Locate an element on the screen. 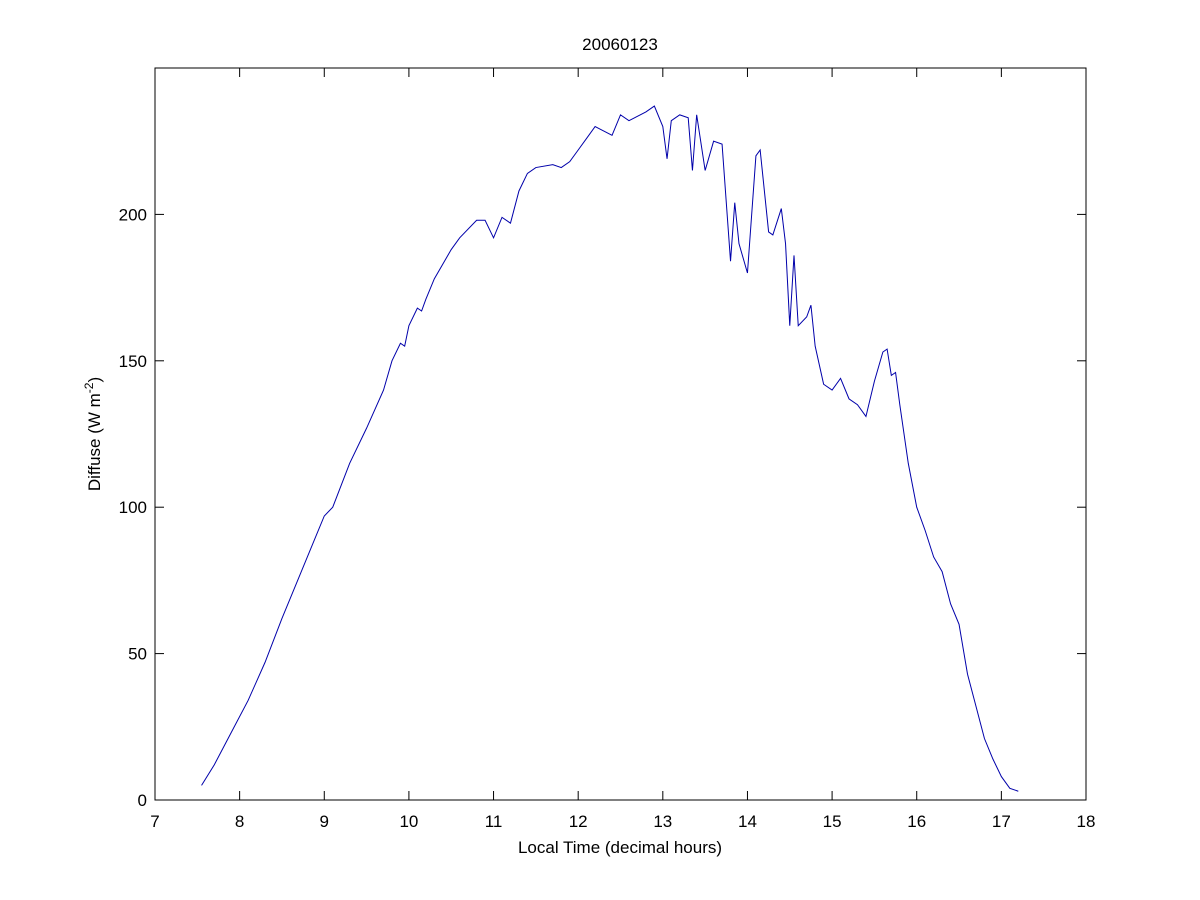 The width and height of the screenshot is (1200, 900). y-label-text: Diffuse (W m is located at coordinates (94, 442).